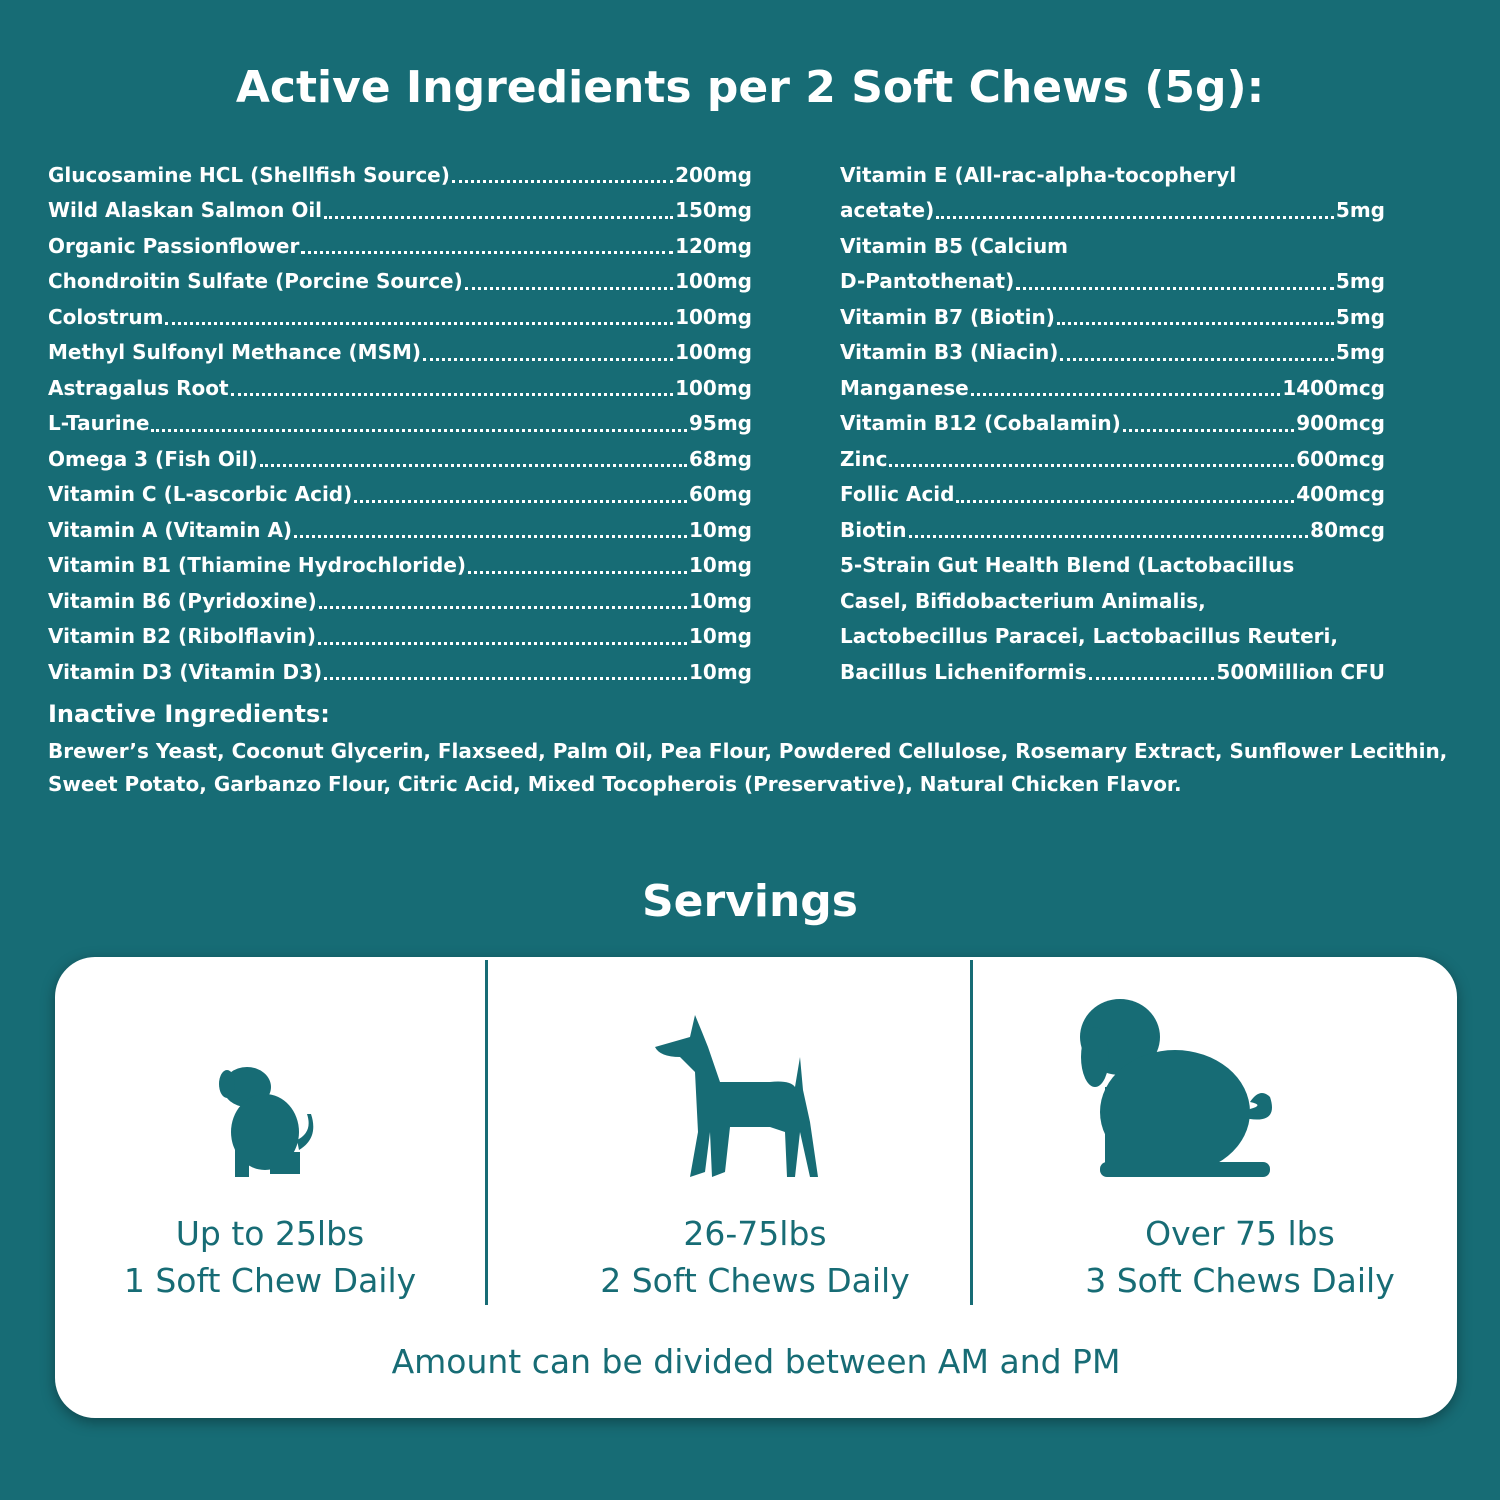 This screenshot has height=1500, width=1500. What do you see at coordinates (1340, 494) in the screenshot?
I see `ingredient-amount: 400mcg` at bounding box center [1340, 494].